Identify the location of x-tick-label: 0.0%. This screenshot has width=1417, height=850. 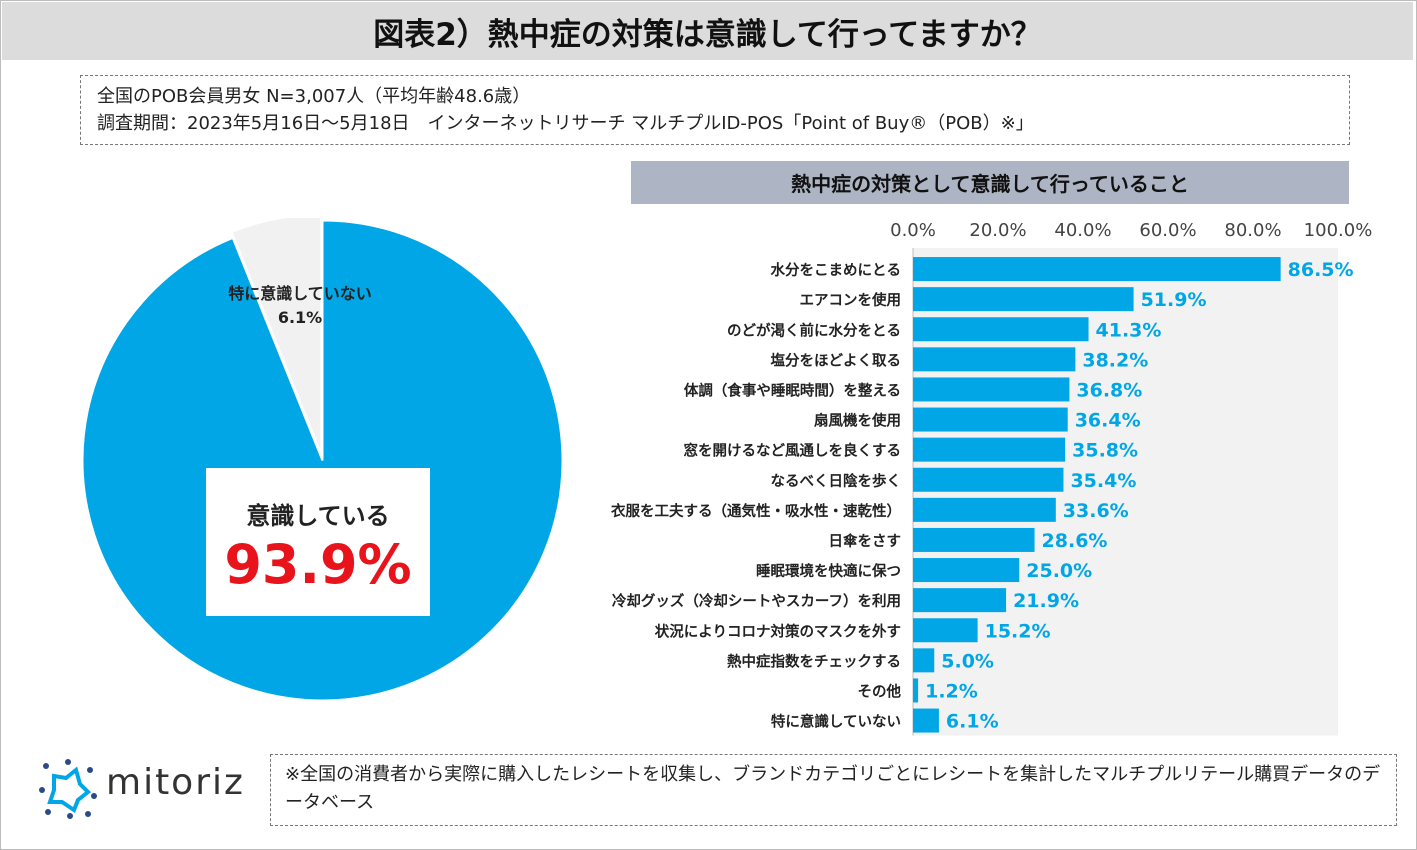
(913, 230).